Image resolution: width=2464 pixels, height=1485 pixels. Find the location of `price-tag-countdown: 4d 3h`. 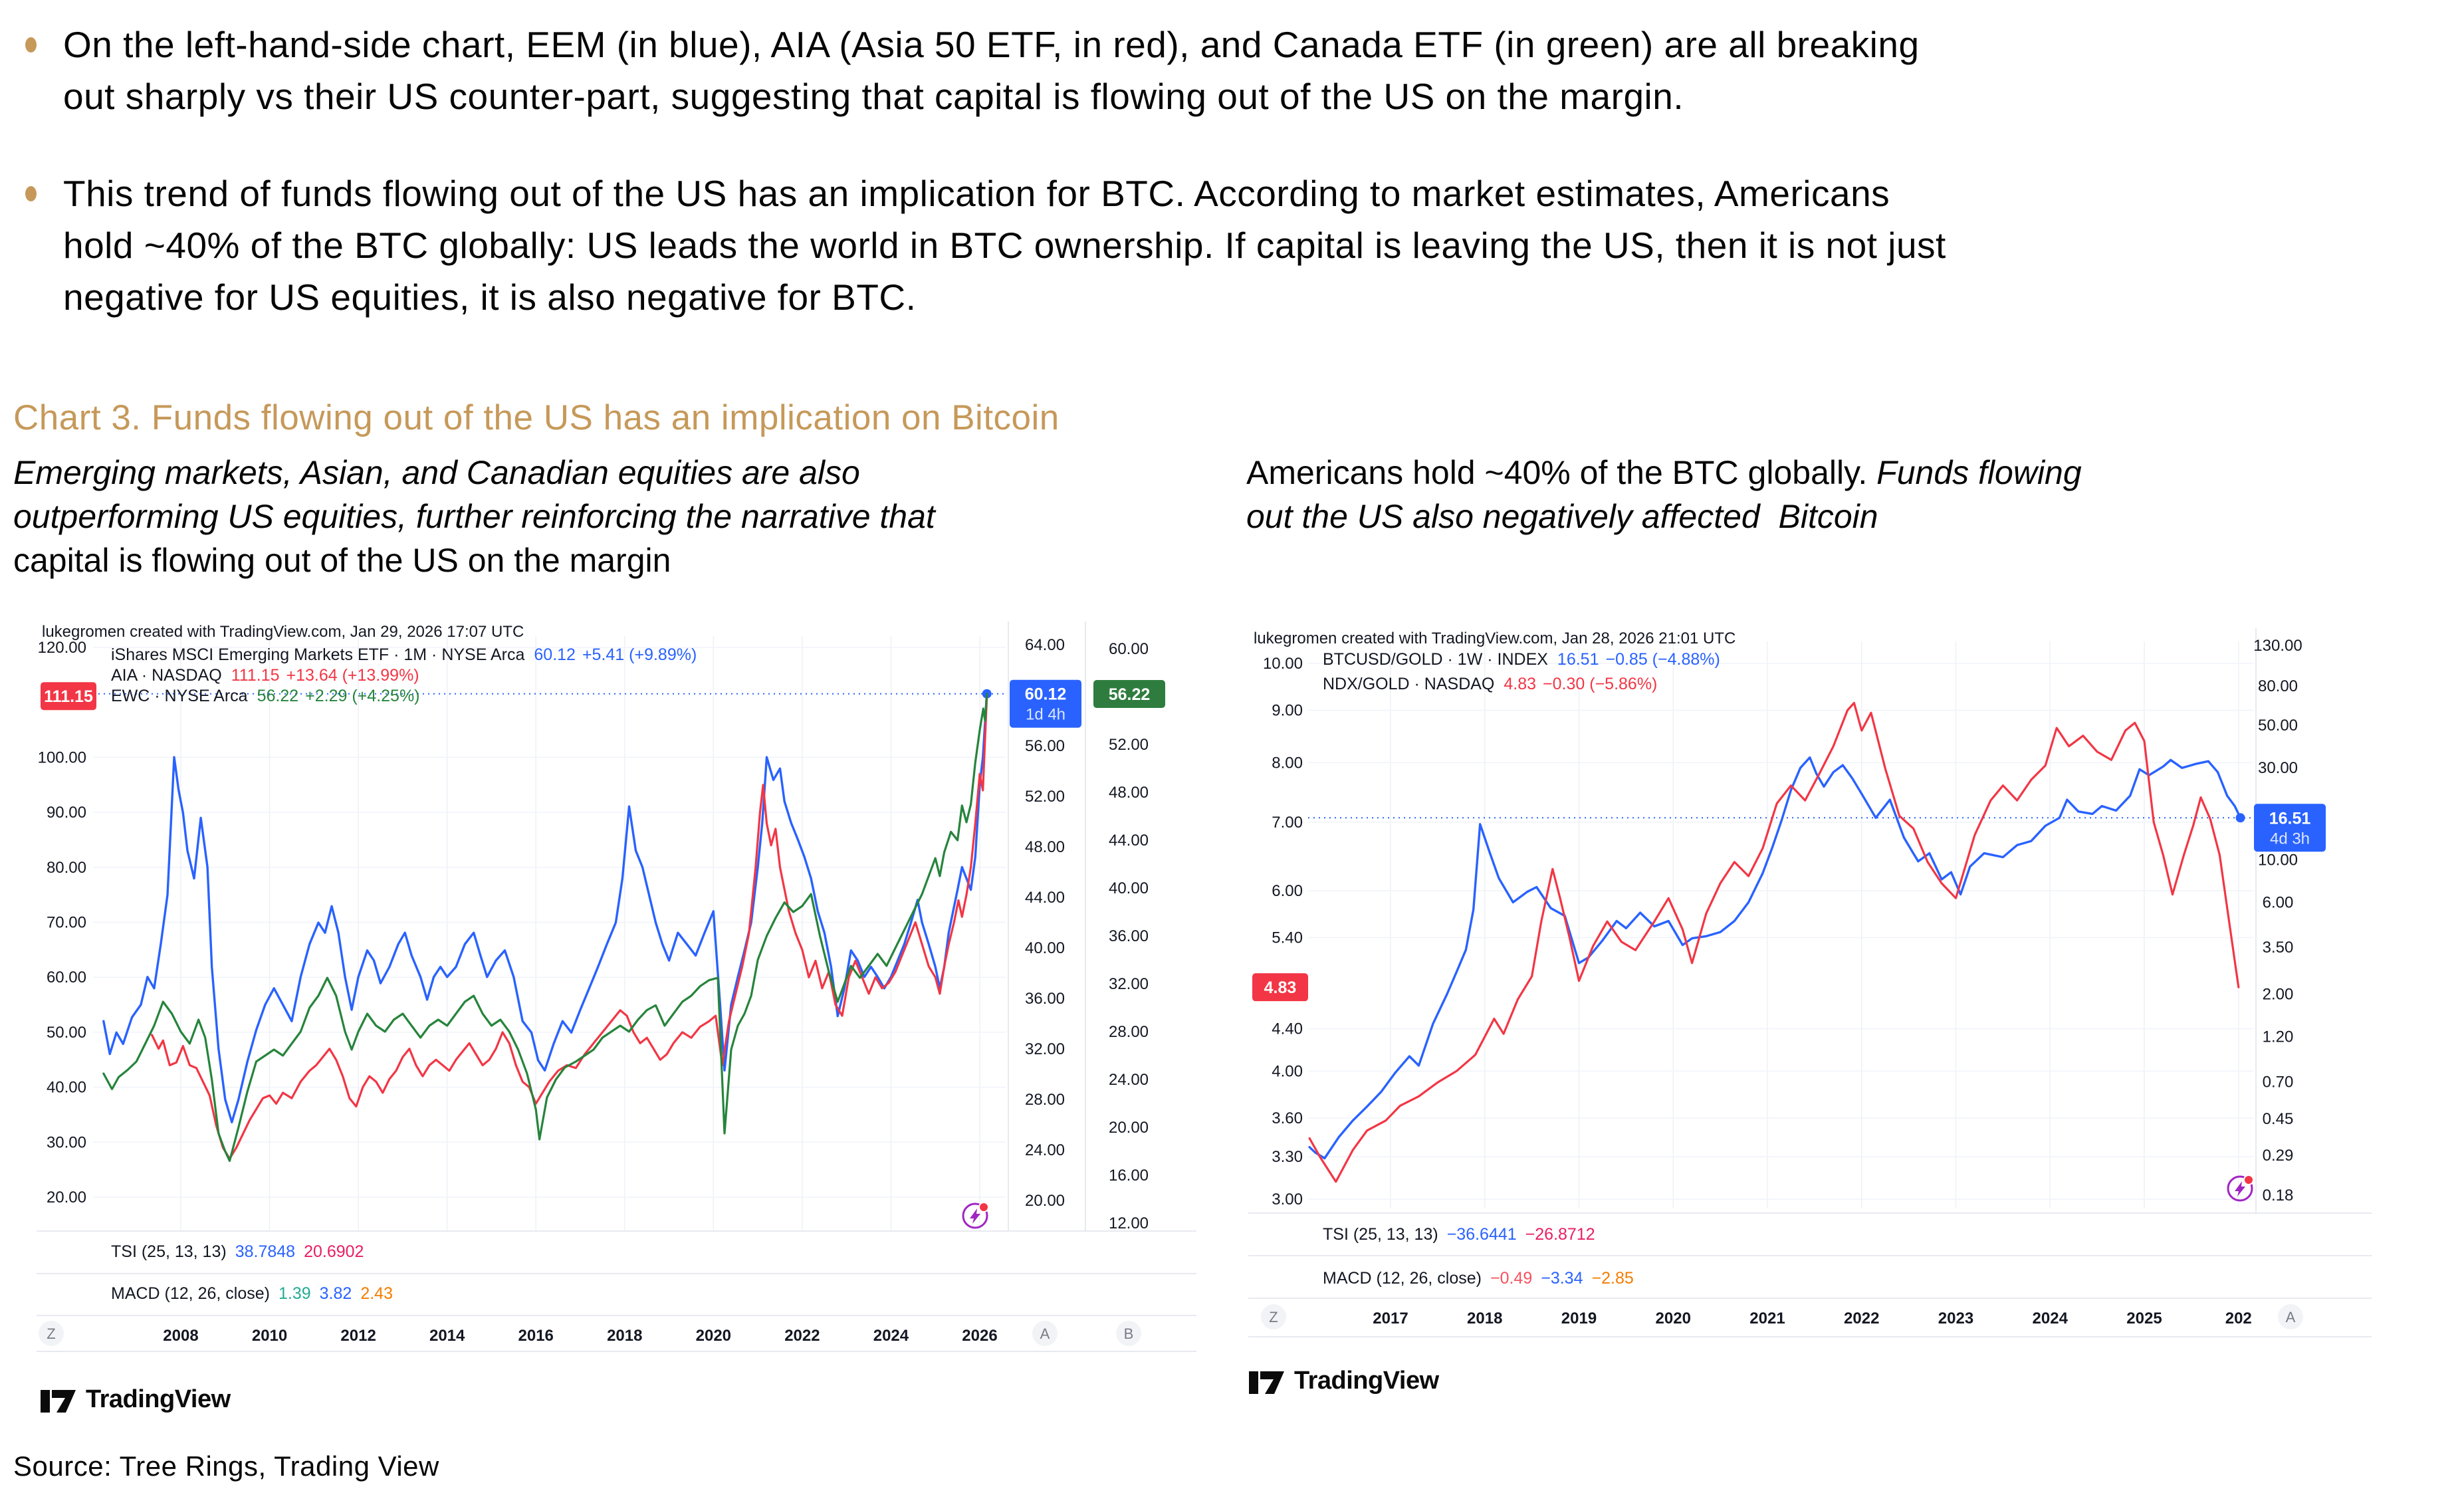

price-tag-countdown: 4d 3h is located at coordinates (2290, 839).